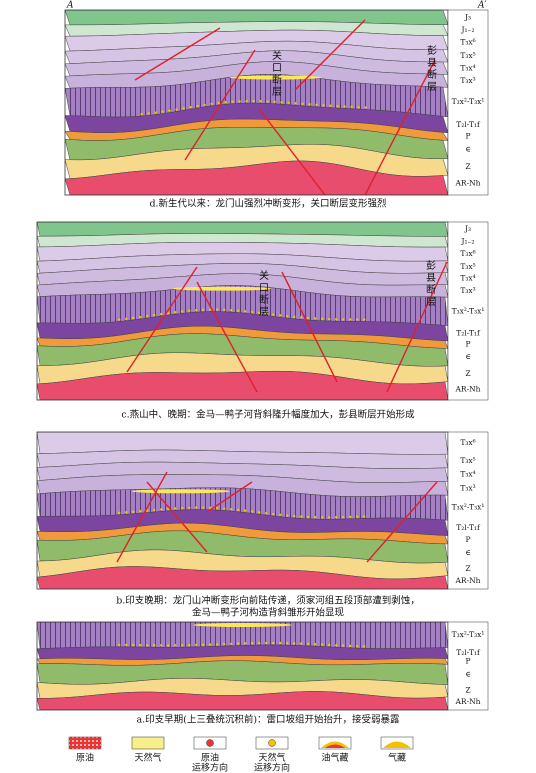  I want to click on fault-label: 关口断层, so click(276, 73).